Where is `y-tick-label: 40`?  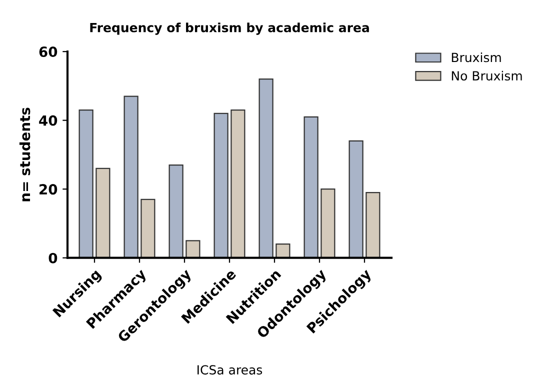 y-tick-label: 40 is located at coordinates (48, 120).